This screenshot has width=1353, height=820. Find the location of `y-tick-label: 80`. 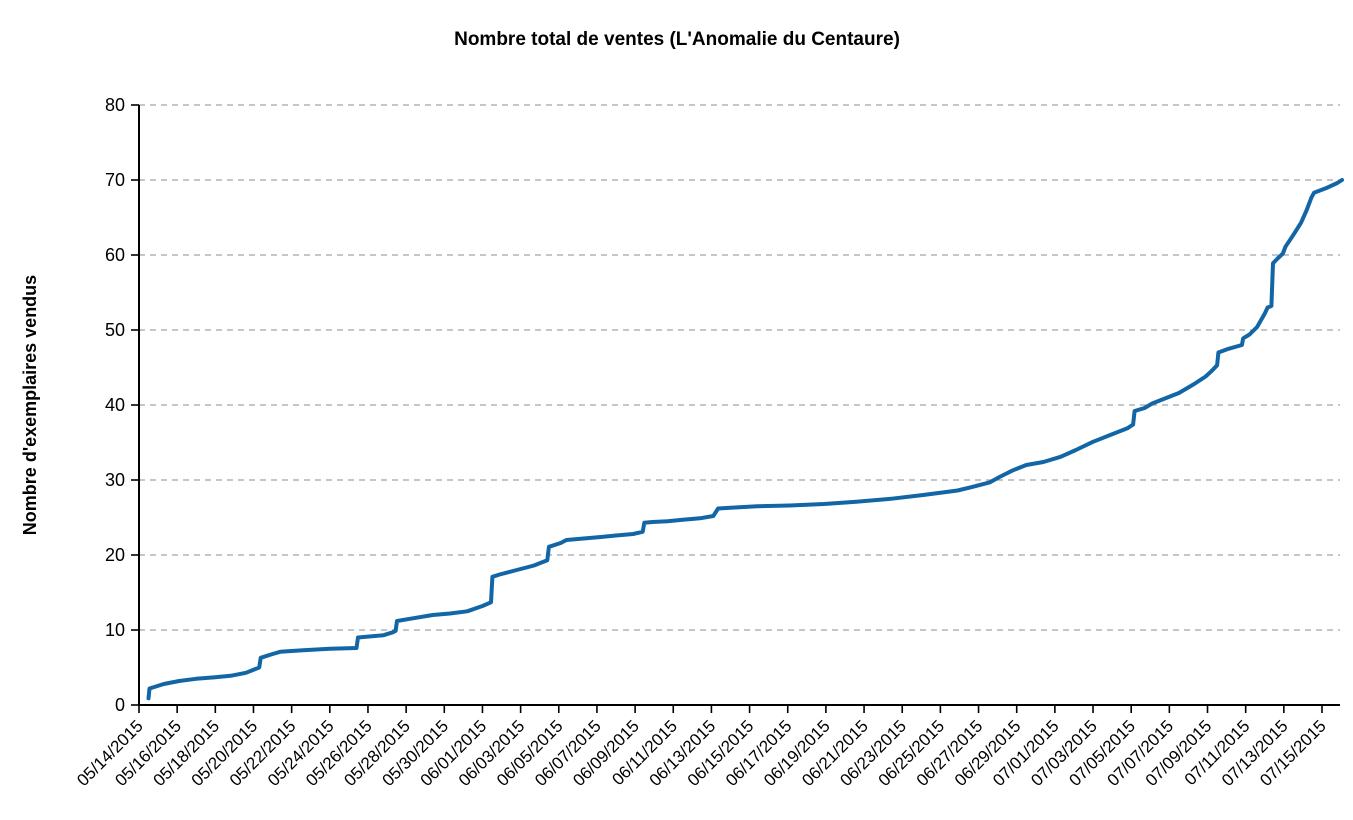

y-tick-label: 80 is located at coordinates (115, 105).